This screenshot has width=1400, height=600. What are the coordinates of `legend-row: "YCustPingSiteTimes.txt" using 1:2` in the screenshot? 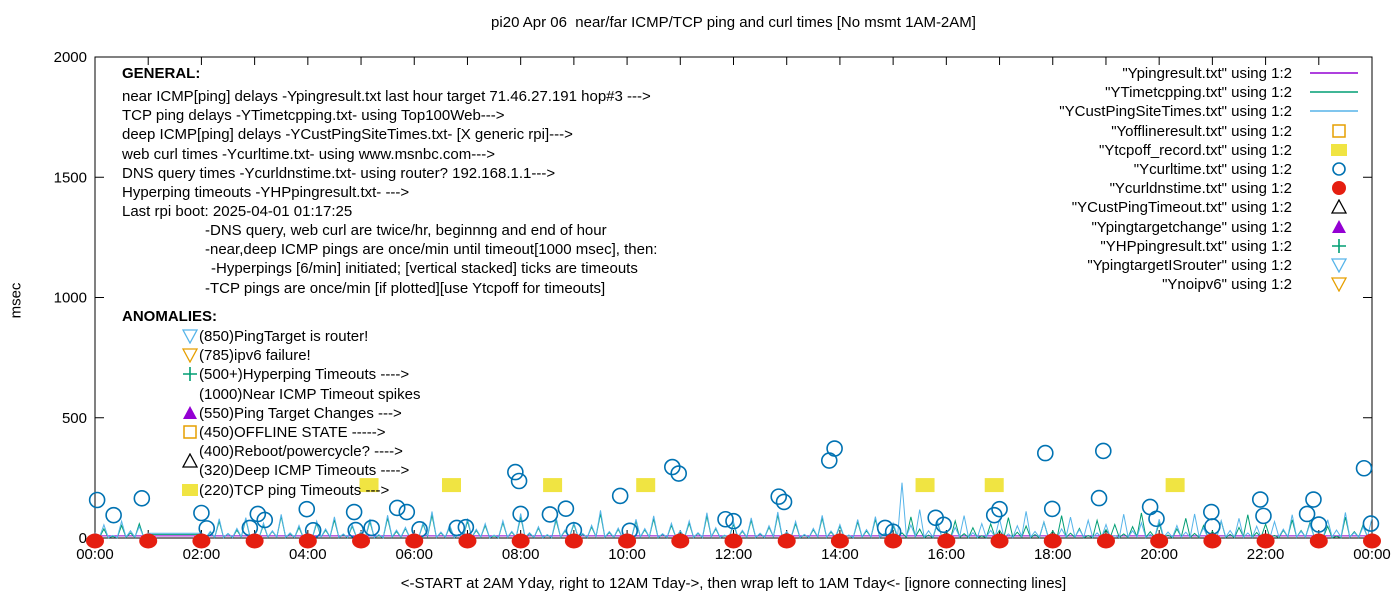 It's located at (1106, 111).